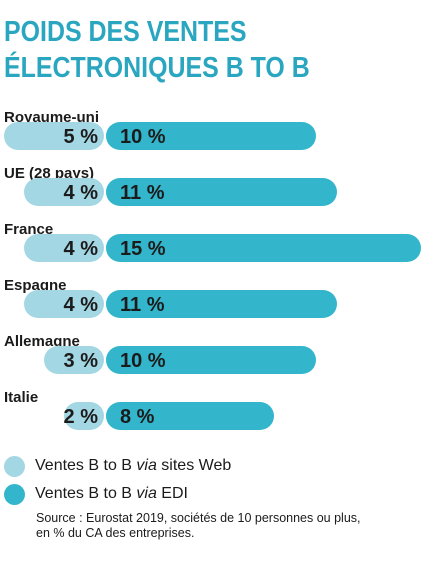 Image resolution: width=424 pixels, height=563 pixels. I want to click on category-label: UE (28 pays), so click(49, 173).